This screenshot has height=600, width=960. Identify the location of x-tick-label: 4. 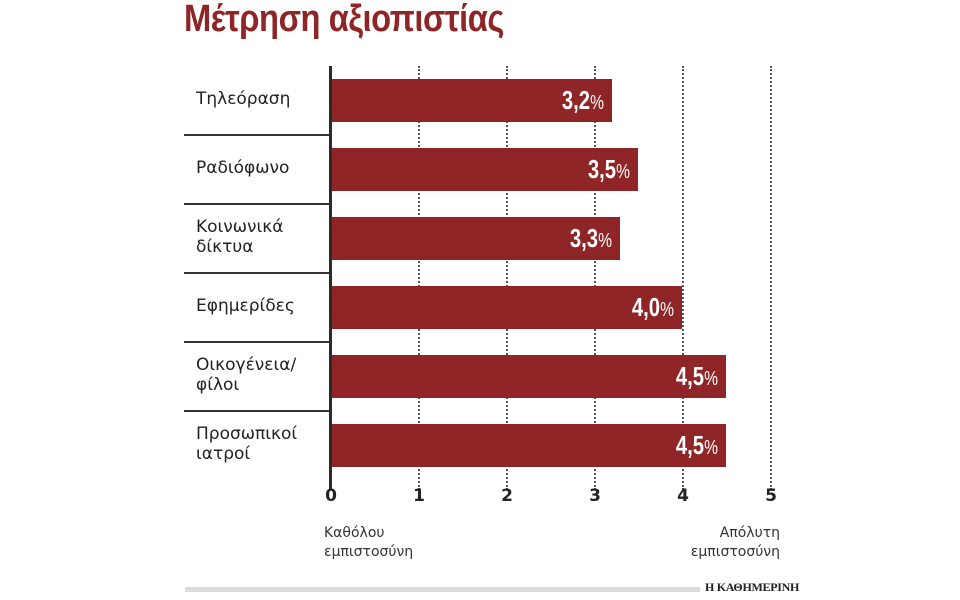
(683, 496).